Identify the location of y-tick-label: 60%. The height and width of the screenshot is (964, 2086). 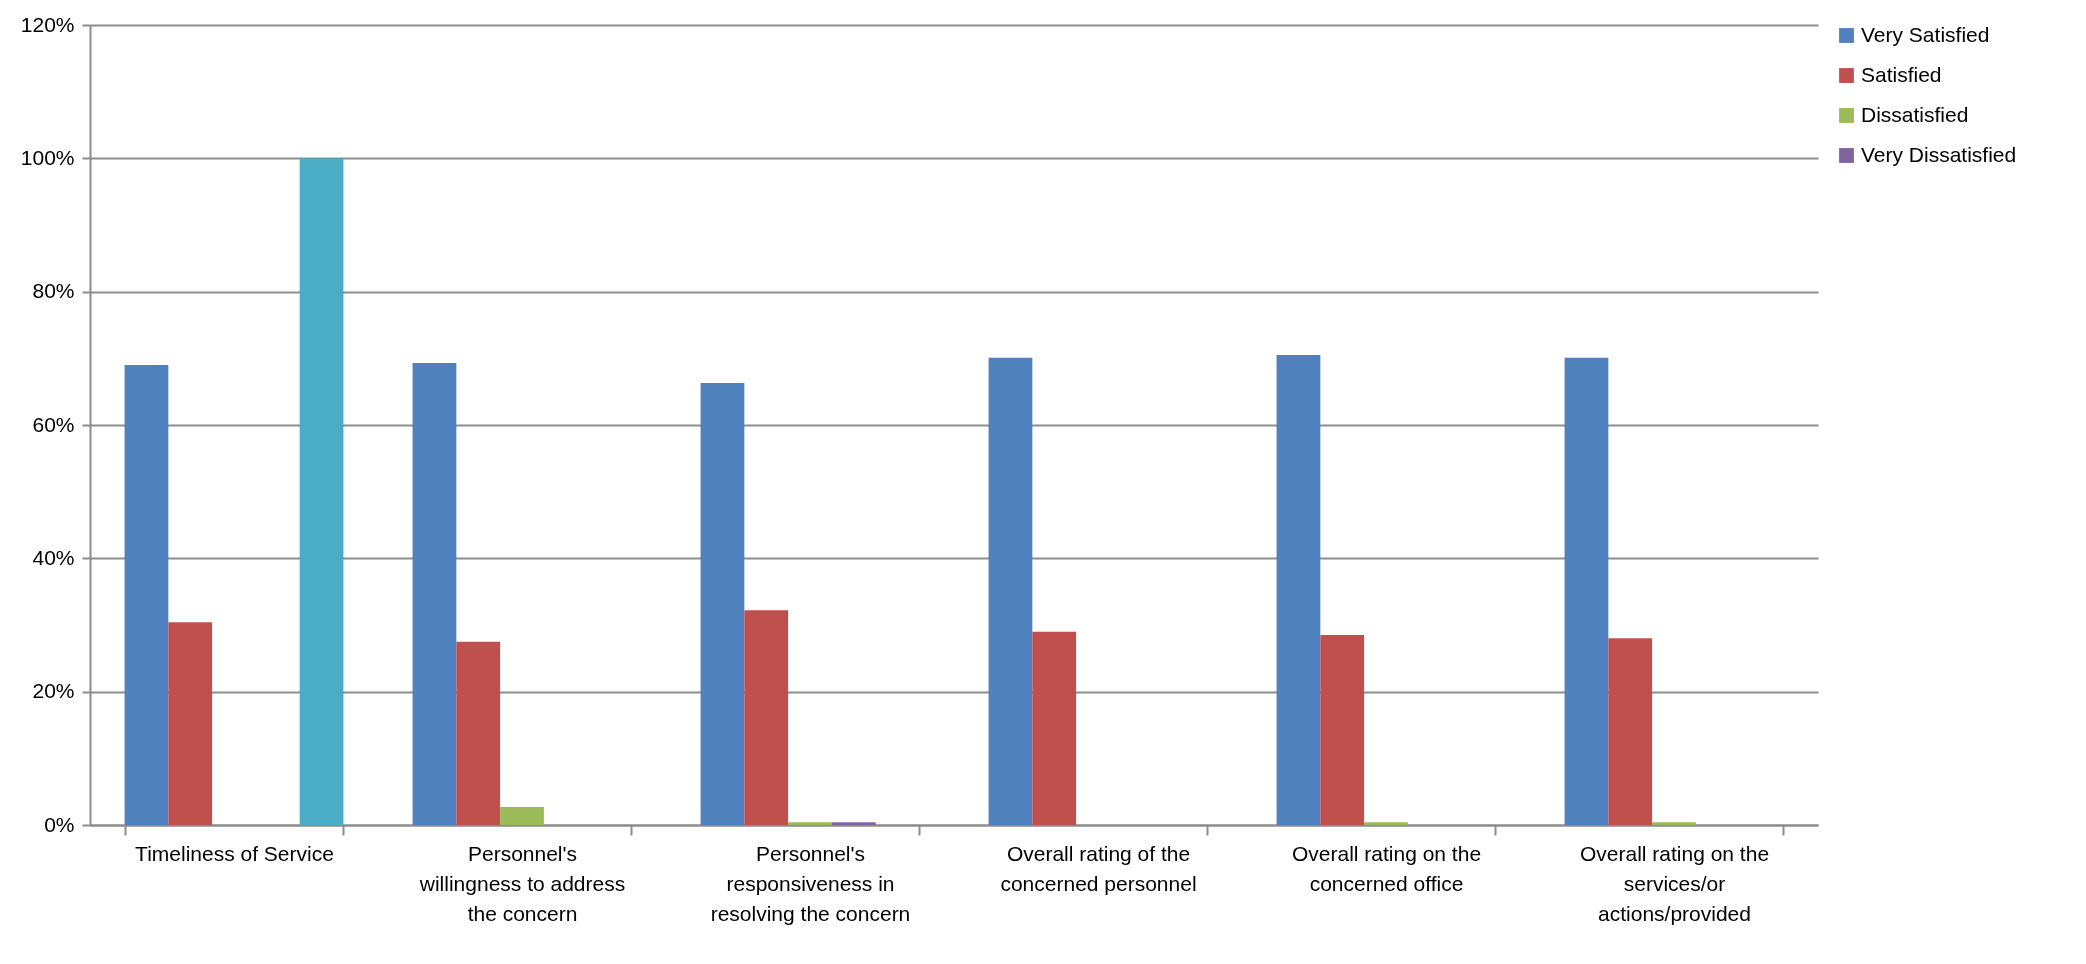
(53, 424).